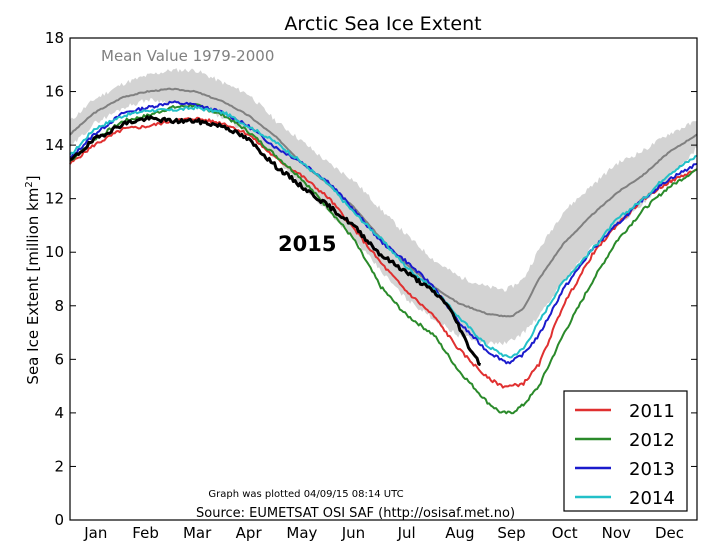  What do you see at coordinates (187, 56) in the screenshot?
I see `mean-value-label: Mean Value 1979-2000` at bounding box center [187, 56].